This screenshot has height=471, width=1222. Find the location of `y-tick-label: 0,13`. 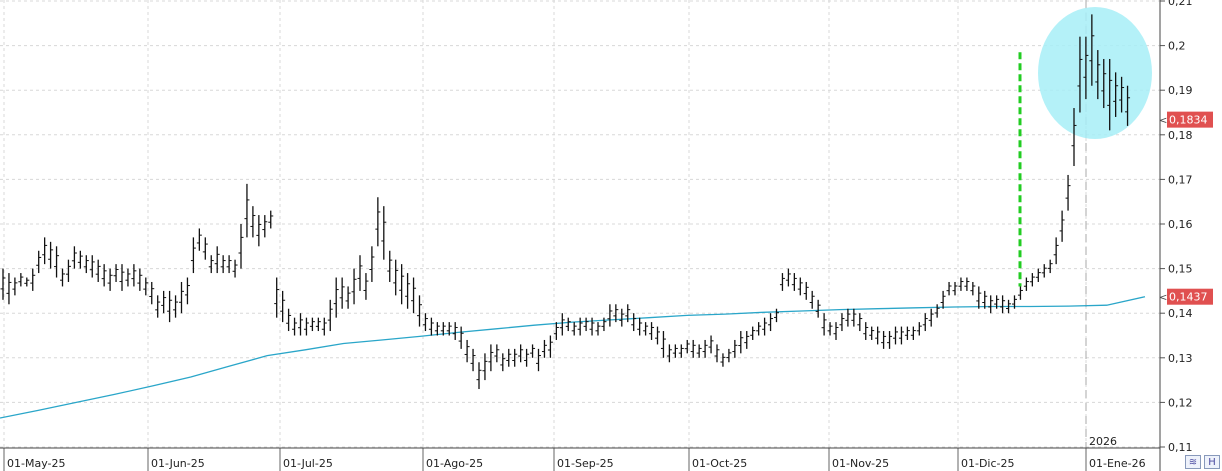

y-tick-label: 0,13 is located at coordinates (1180, 358).